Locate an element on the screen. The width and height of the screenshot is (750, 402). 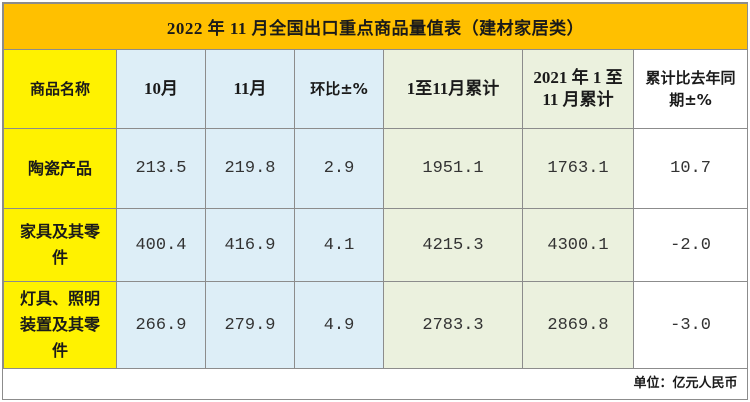
cell-nov: 279.9 is located at coordinates (250, 325).